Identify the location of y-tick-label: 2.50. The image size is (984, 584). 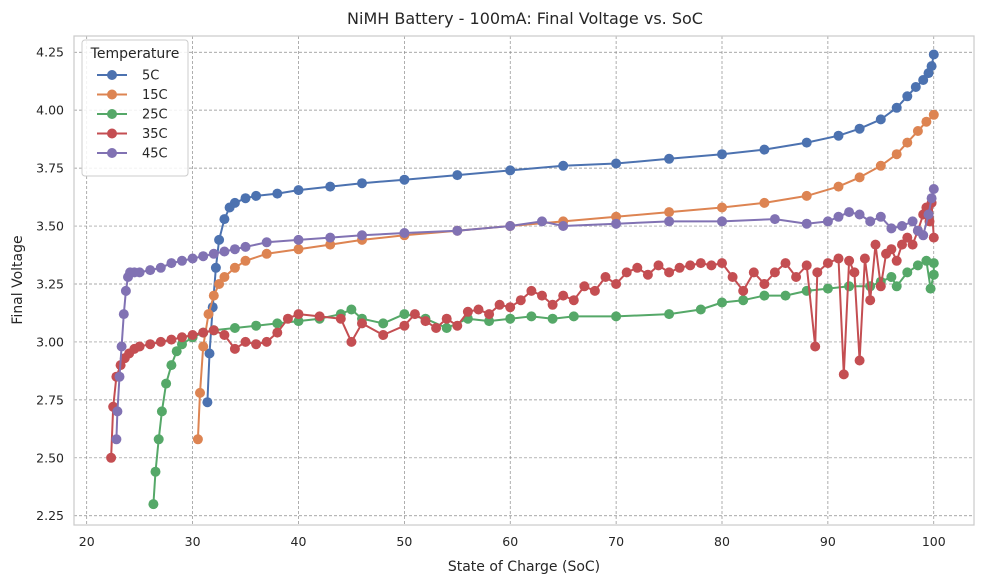
(50, 457).